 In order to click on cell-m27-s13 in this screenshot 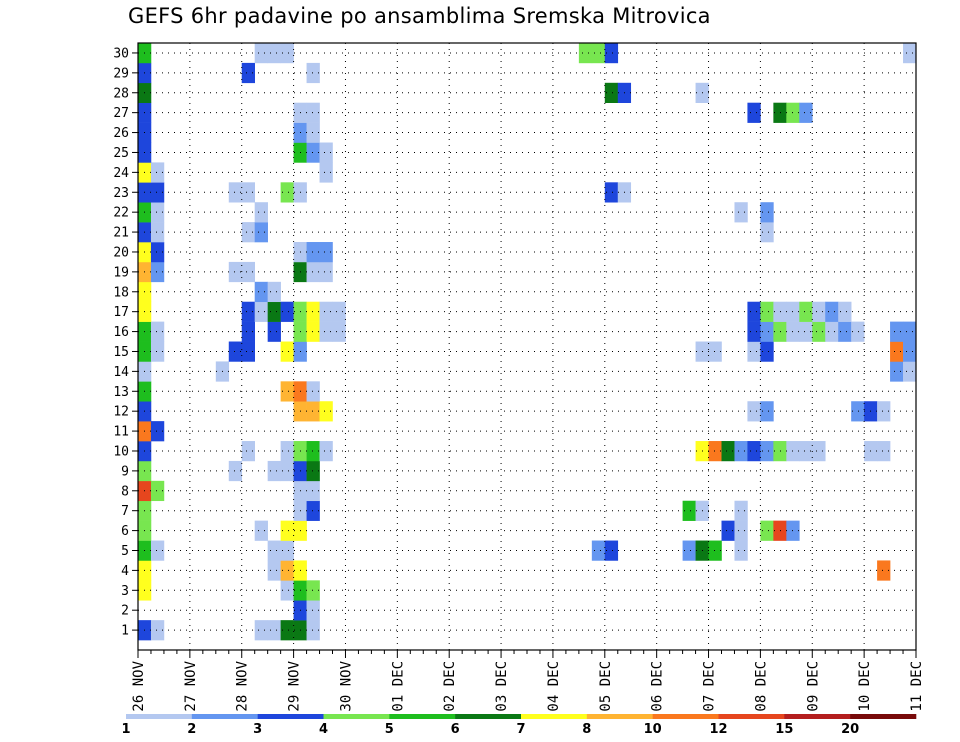, I will do `click(313, 112)`.